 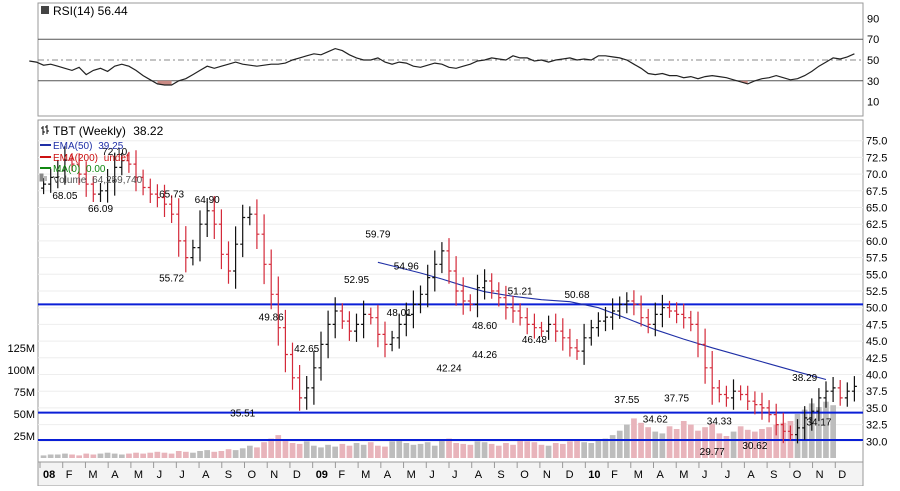 What do you see at coordinates (102, 131) in the screenshot?
I see `legend-title-row: TBT (Weekly) 38.22` at bounding box center [102, 131].